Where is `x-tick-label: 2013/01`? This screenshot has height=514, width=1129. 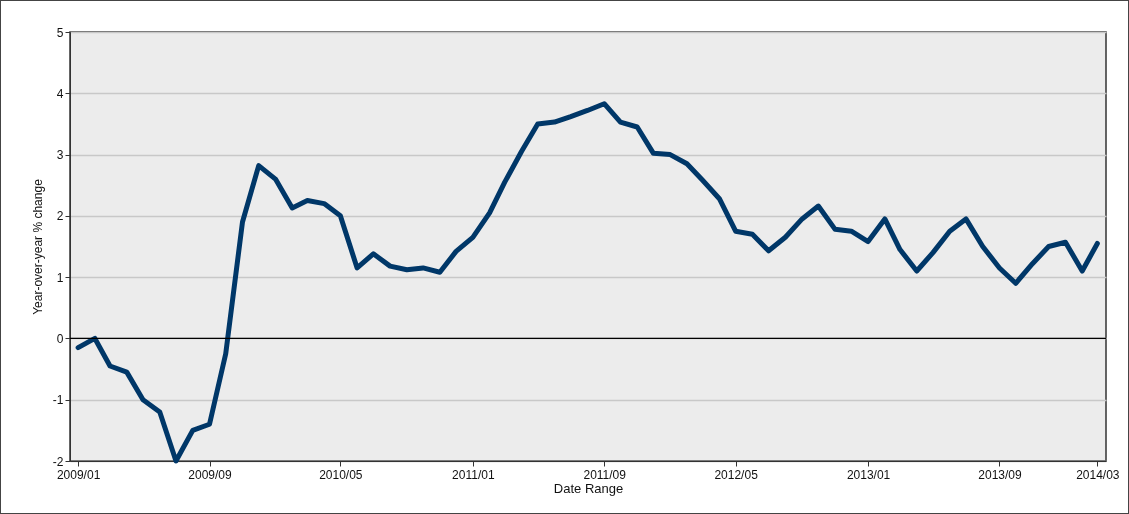 x-tick-label: 2013/01 is located at coordinates (868, 474).